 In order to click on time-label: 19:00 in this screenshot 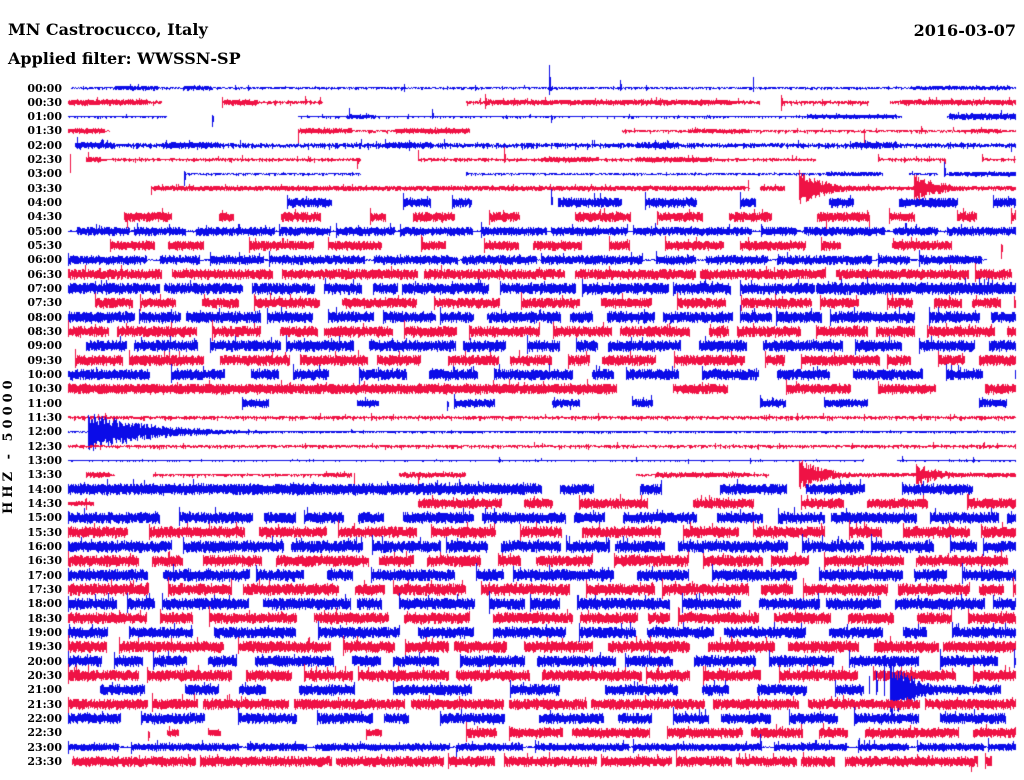, I will do `click(44, 633)`.